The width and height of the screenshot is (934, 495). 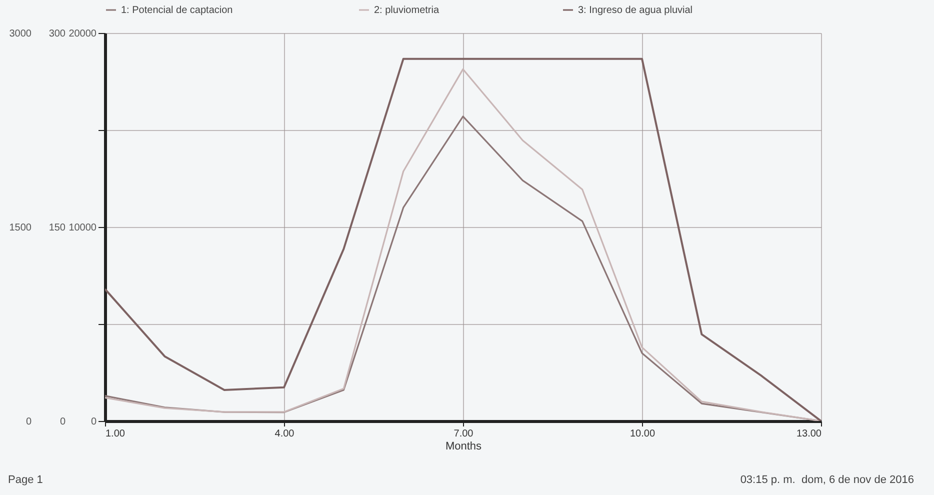 I want to click on y3-tick-label: 1500, so click(x=20, y=228).